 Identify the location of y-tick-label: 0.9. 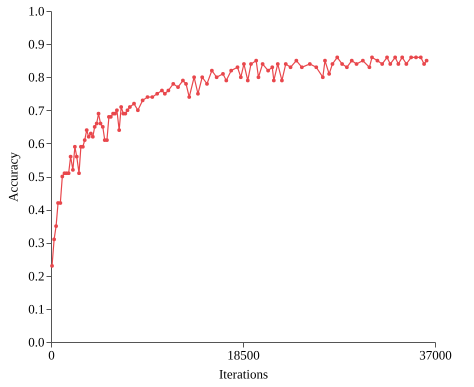
(36, 44).